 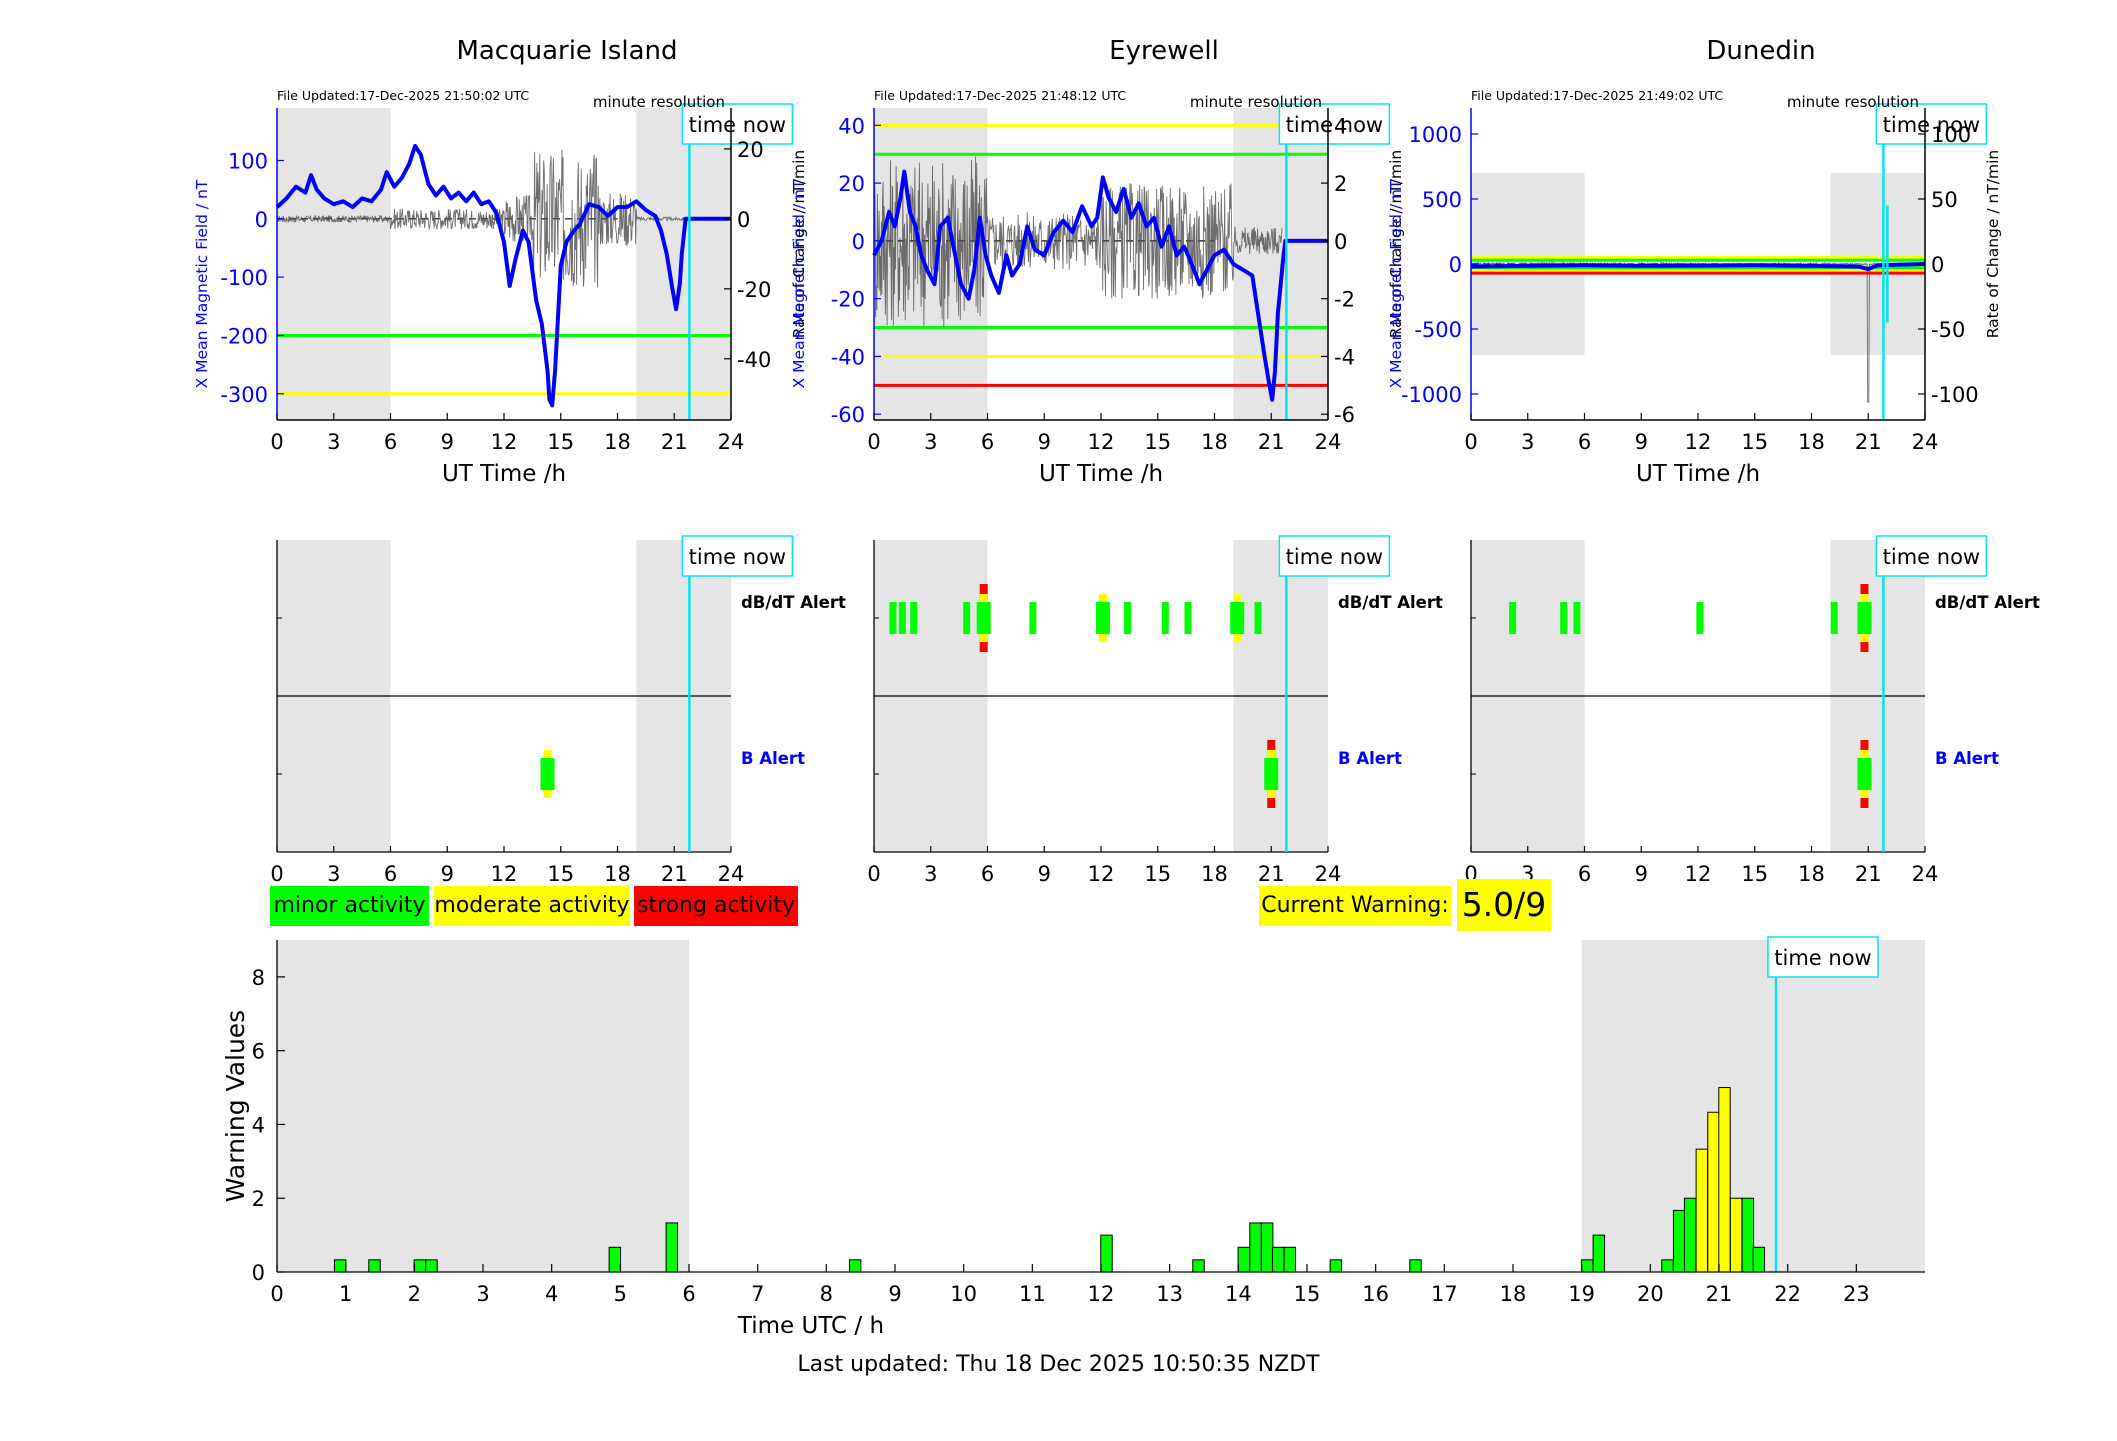 What do you see at coordinates (1032, 1294) in the screenshot?
I see `x-tick-label: 11` at bounding box center [1032, 1294].